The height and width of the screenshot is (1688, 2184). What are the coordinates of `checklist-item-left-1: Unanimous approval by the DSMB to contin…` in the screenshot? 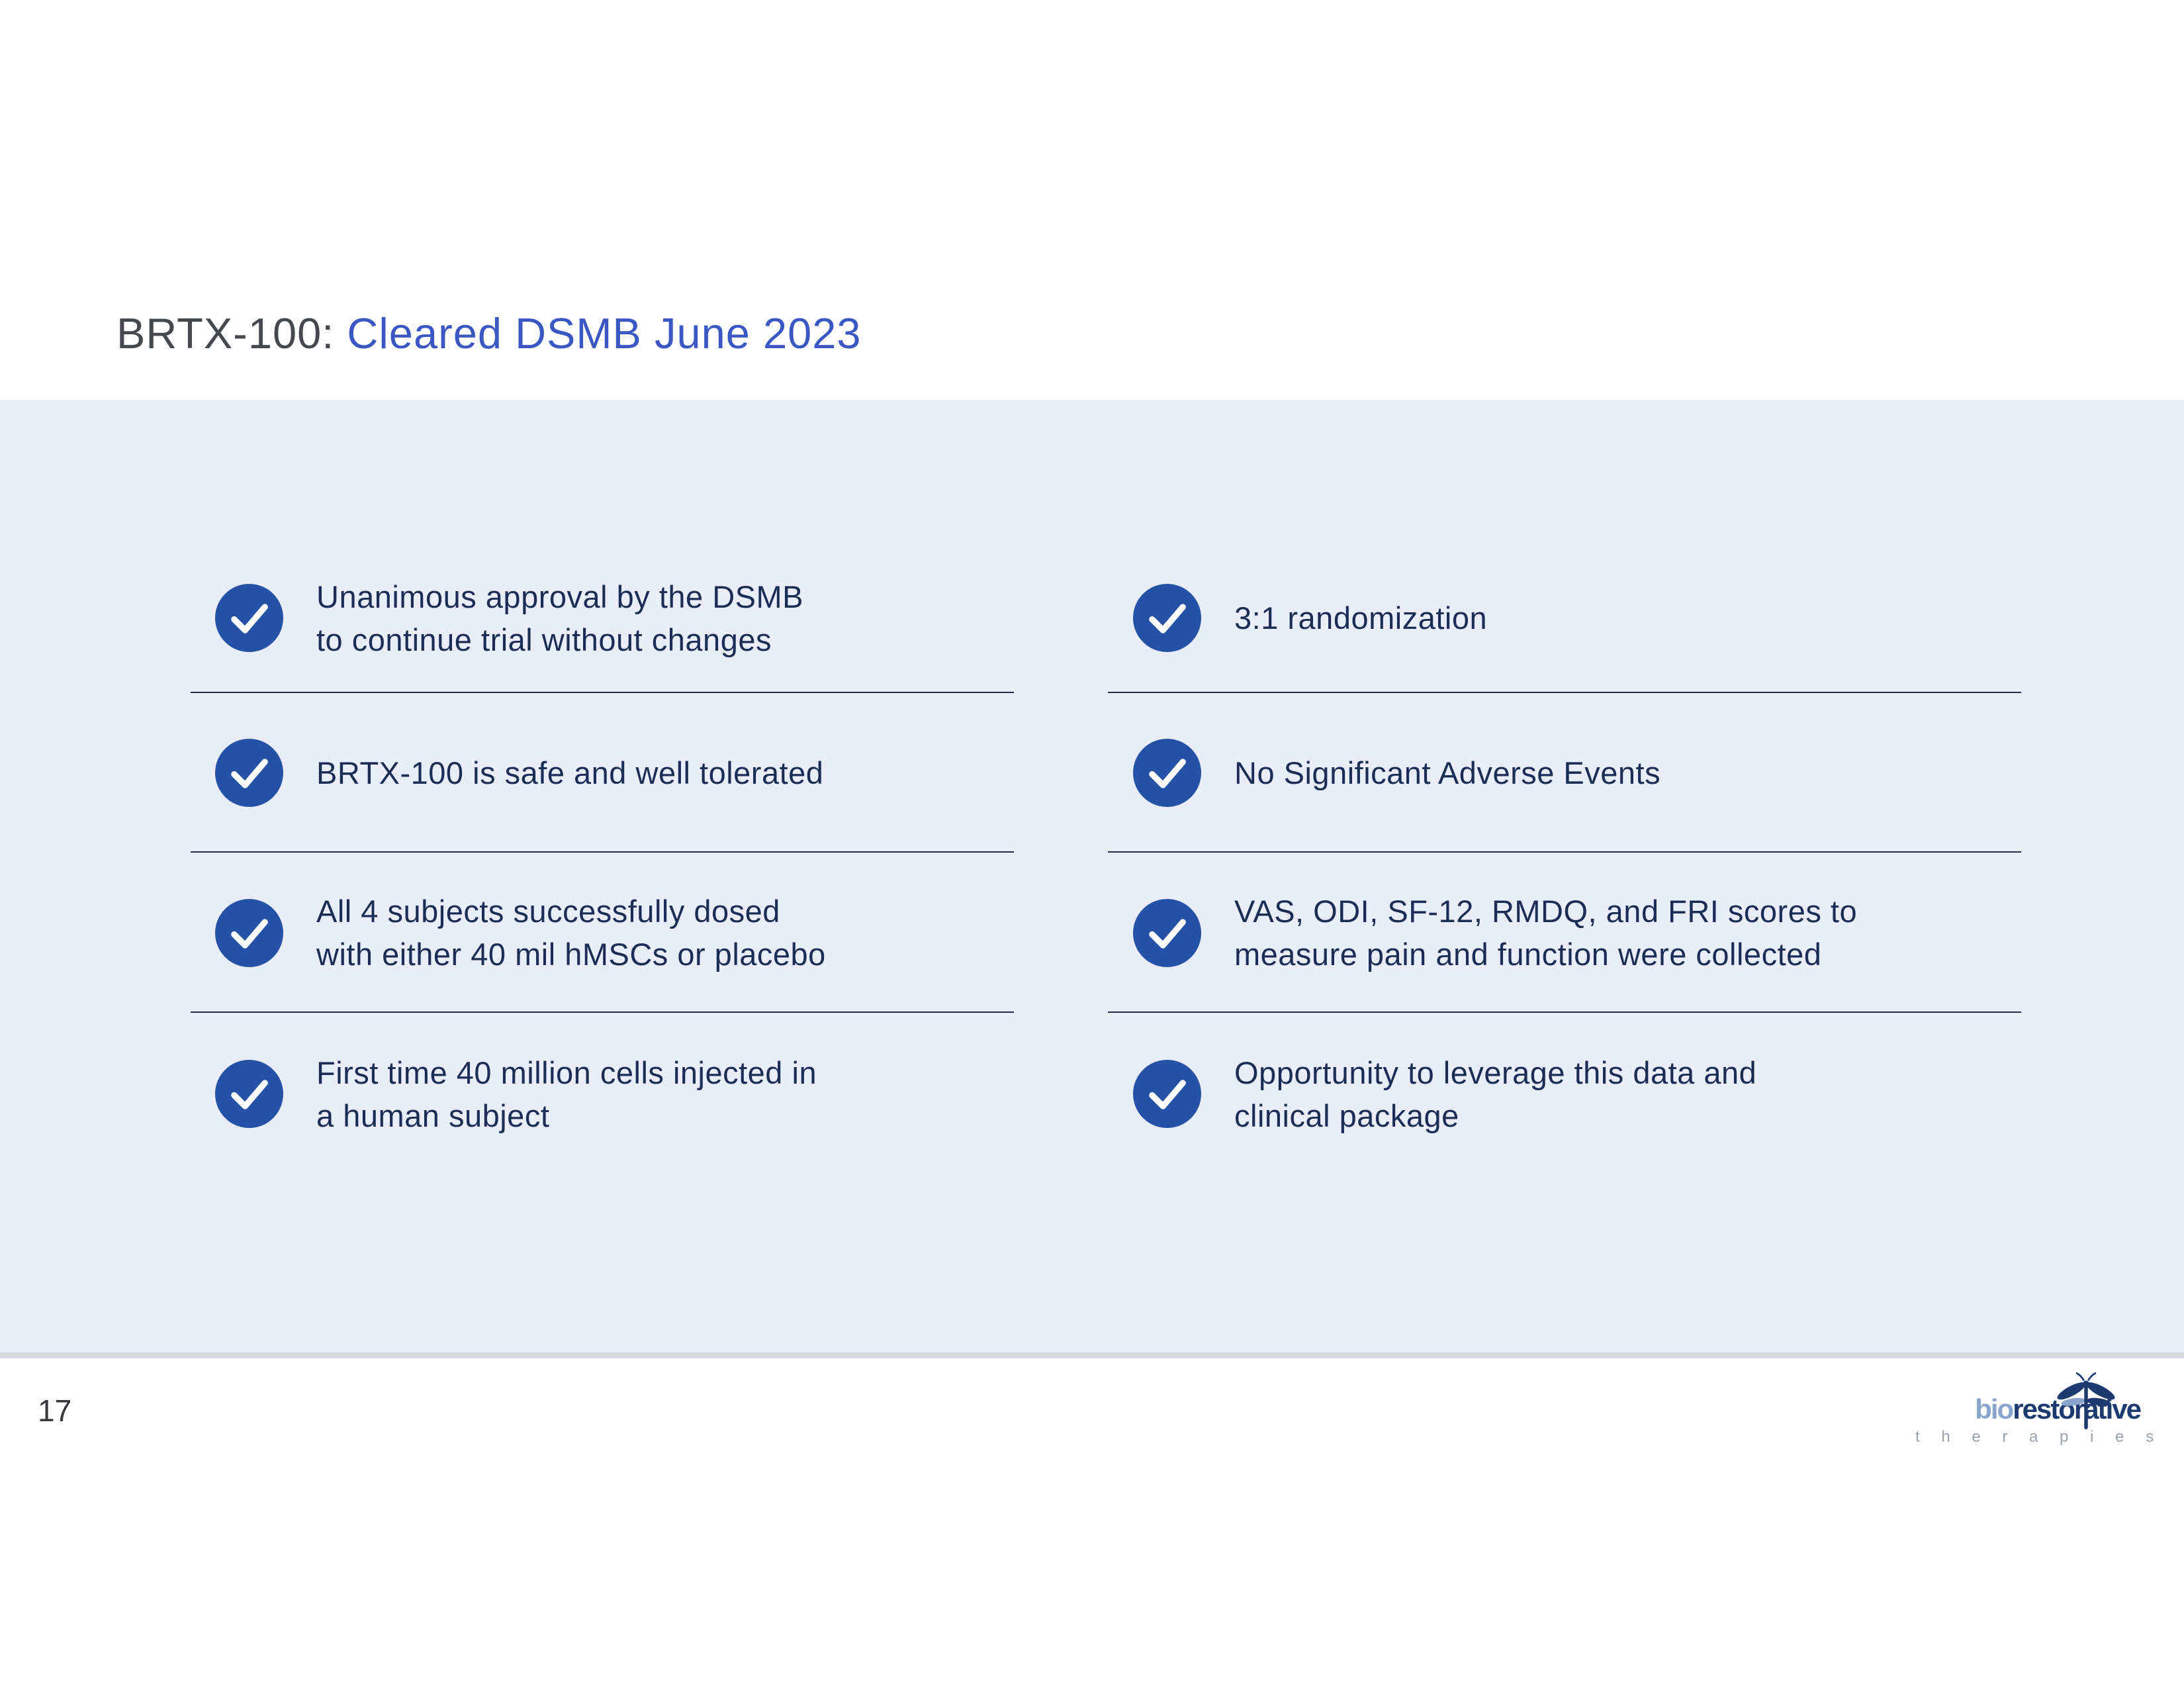 It's located at (617, 618).